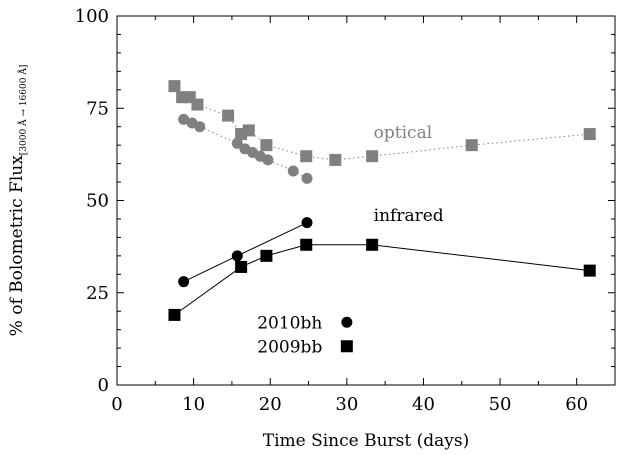  I want to click on y-tick-label-50: 50, so click(97, 201).